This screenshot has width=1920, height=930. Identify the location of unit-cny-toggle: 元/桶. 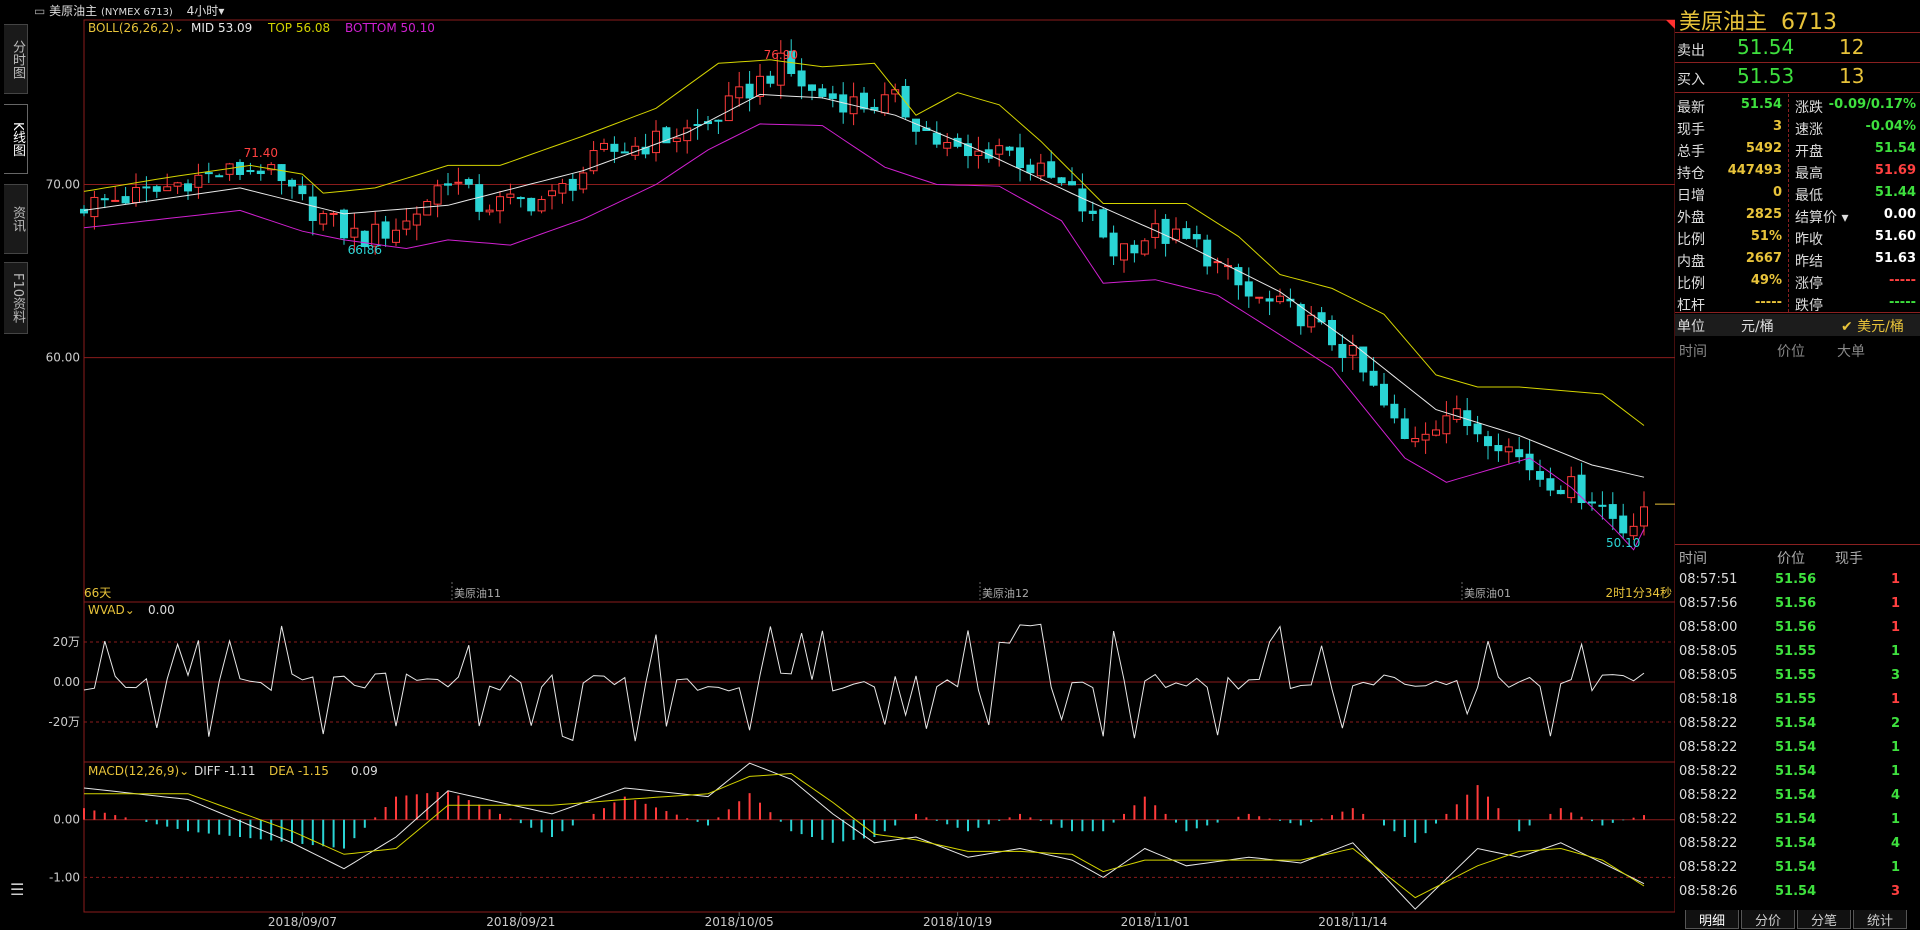
(1757, 327).